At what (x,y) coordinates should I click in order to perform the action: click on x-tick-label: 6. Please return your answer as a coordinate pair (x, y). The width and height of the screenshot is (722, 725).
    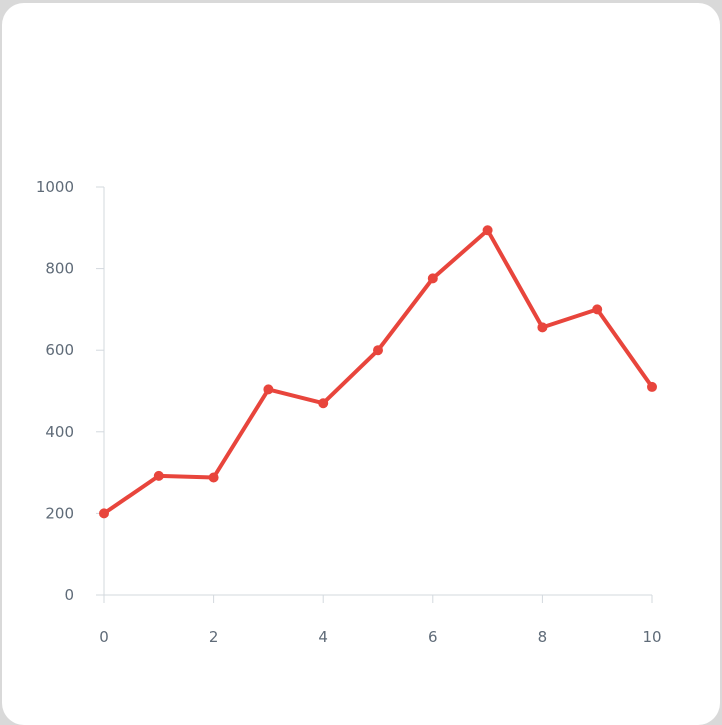
    Looking at the image, I should click on (433, 637).